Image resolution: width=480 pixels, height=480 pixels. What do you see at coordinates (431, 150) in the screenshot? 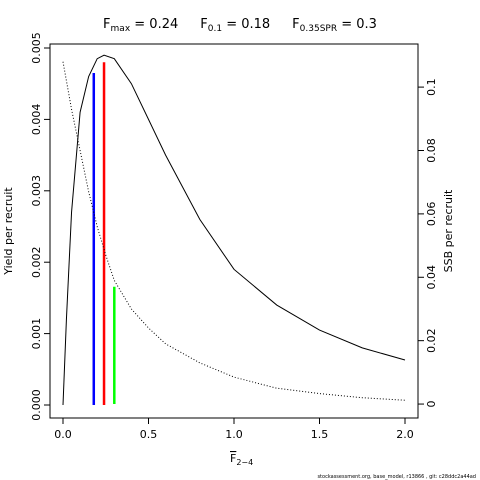
I see `y2-tick-label: 0.08` at bounding box center [431, 150].